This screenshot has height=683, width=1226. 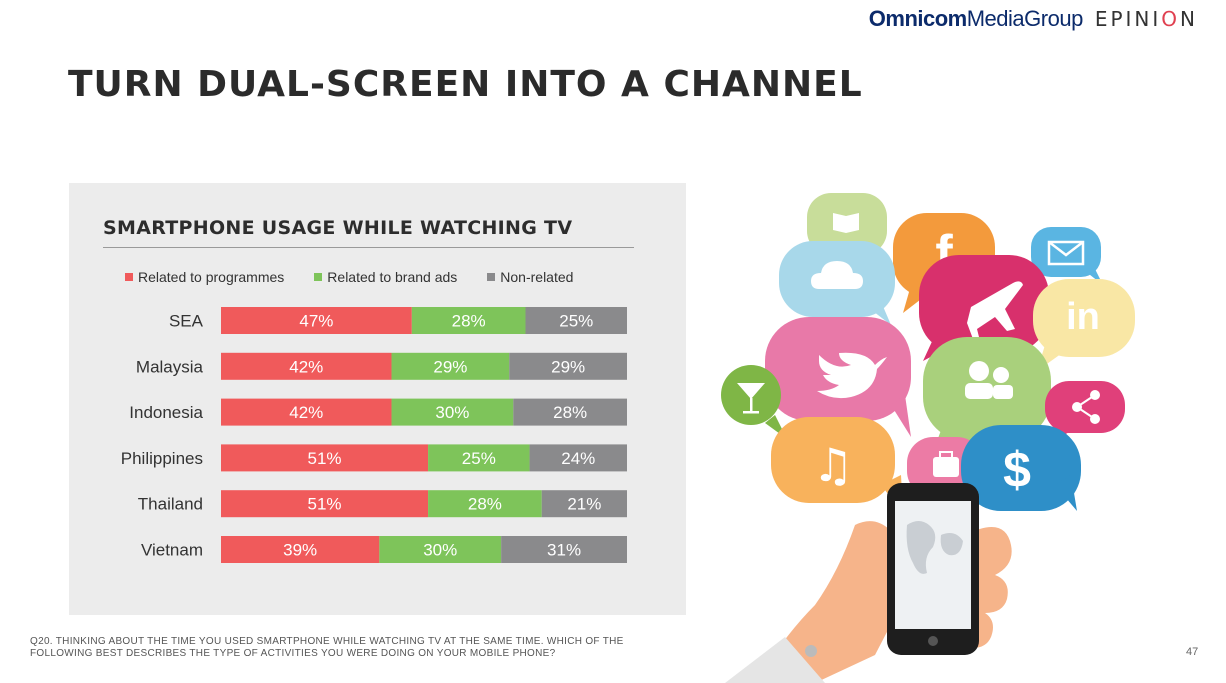 I want to click on category-label-thailand: Thailand, so click(x=170, y=504).